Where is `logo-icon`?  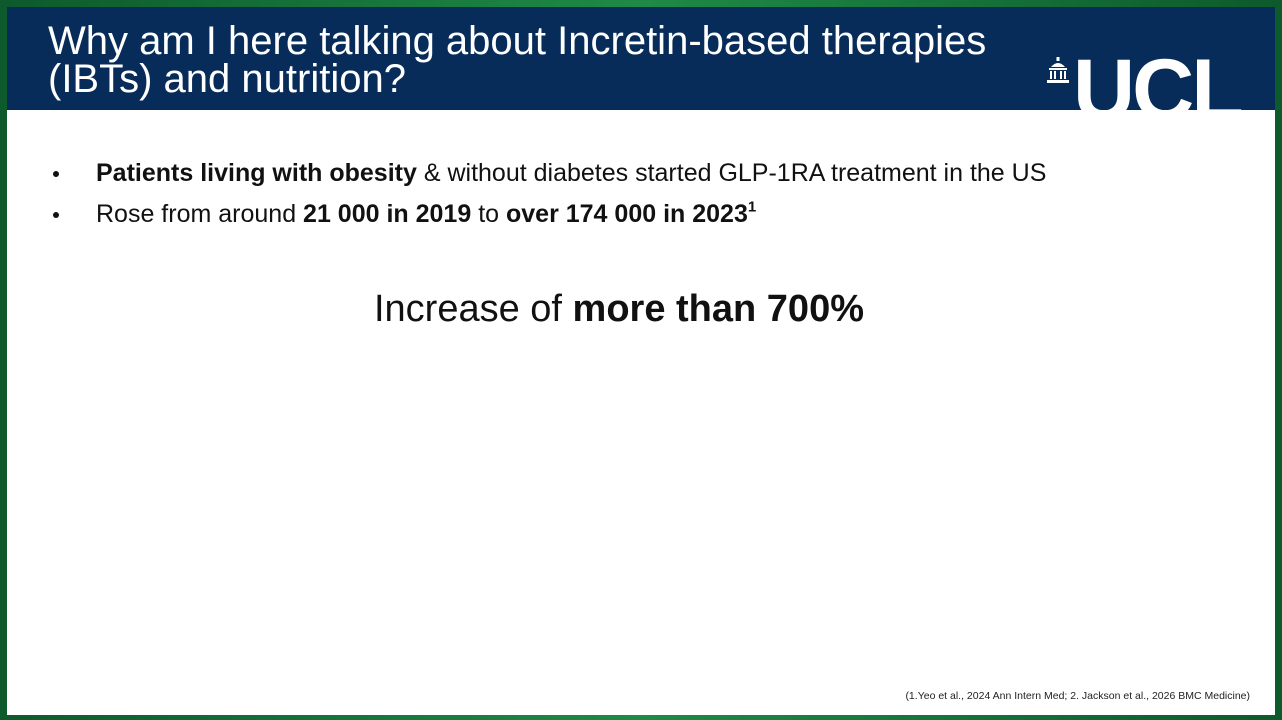 logo-icon is located at coordinates (1058, 70).